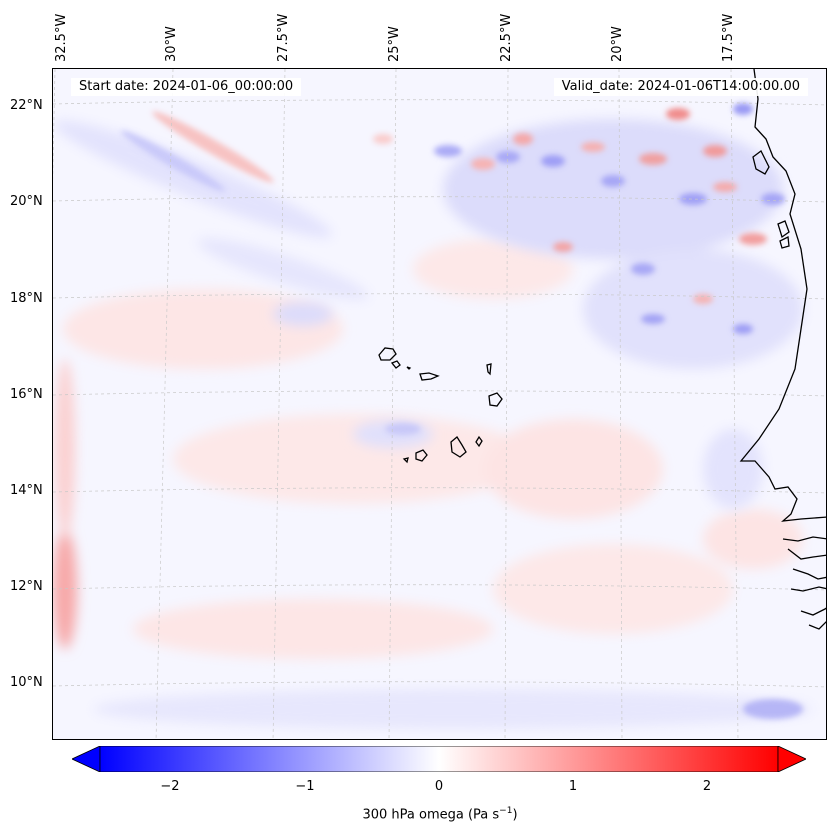  Describe the element at coordinates (405, 460) in the screenshot. I see `island-brava` at that location.